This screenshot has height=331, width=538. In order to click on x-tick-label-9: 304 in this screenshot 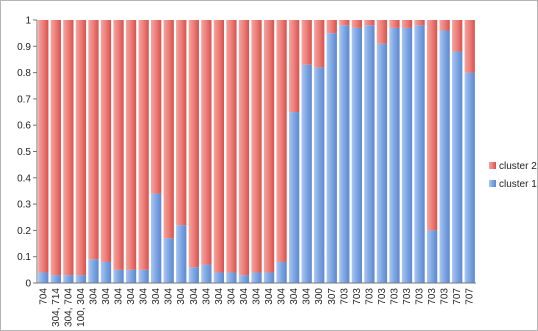, I will do `click(144, 296)`.